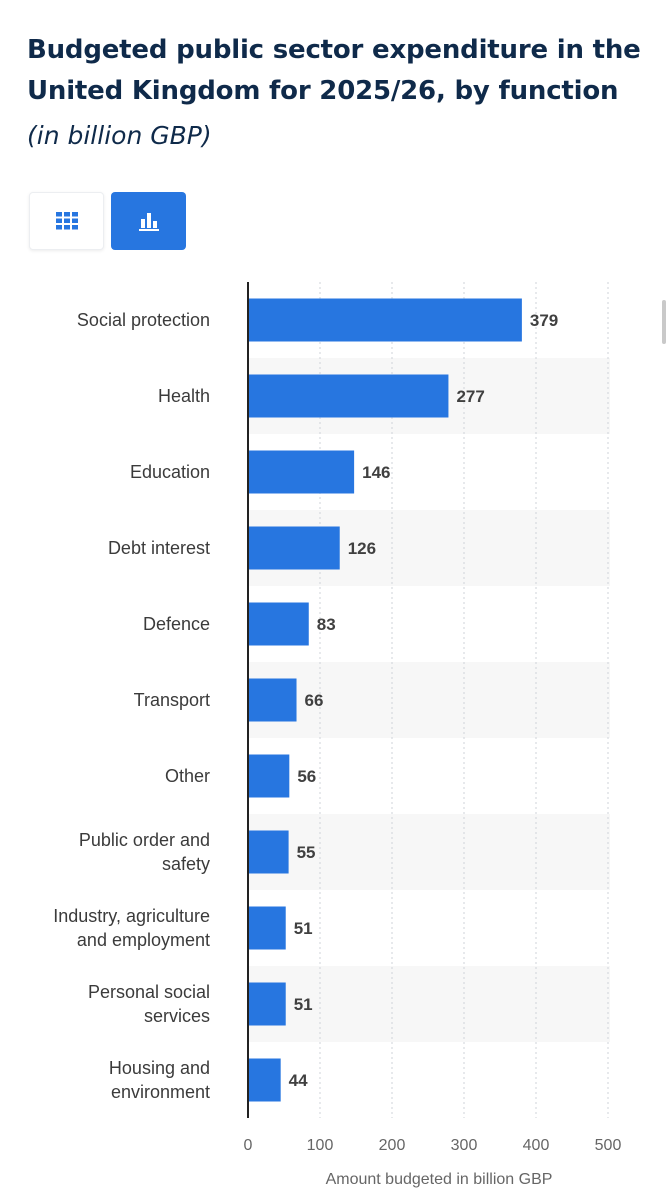  What do you see at coordinates (172, 700) in the screenshot?
I see `category-label: Transport` at bounding box center [172, 700].